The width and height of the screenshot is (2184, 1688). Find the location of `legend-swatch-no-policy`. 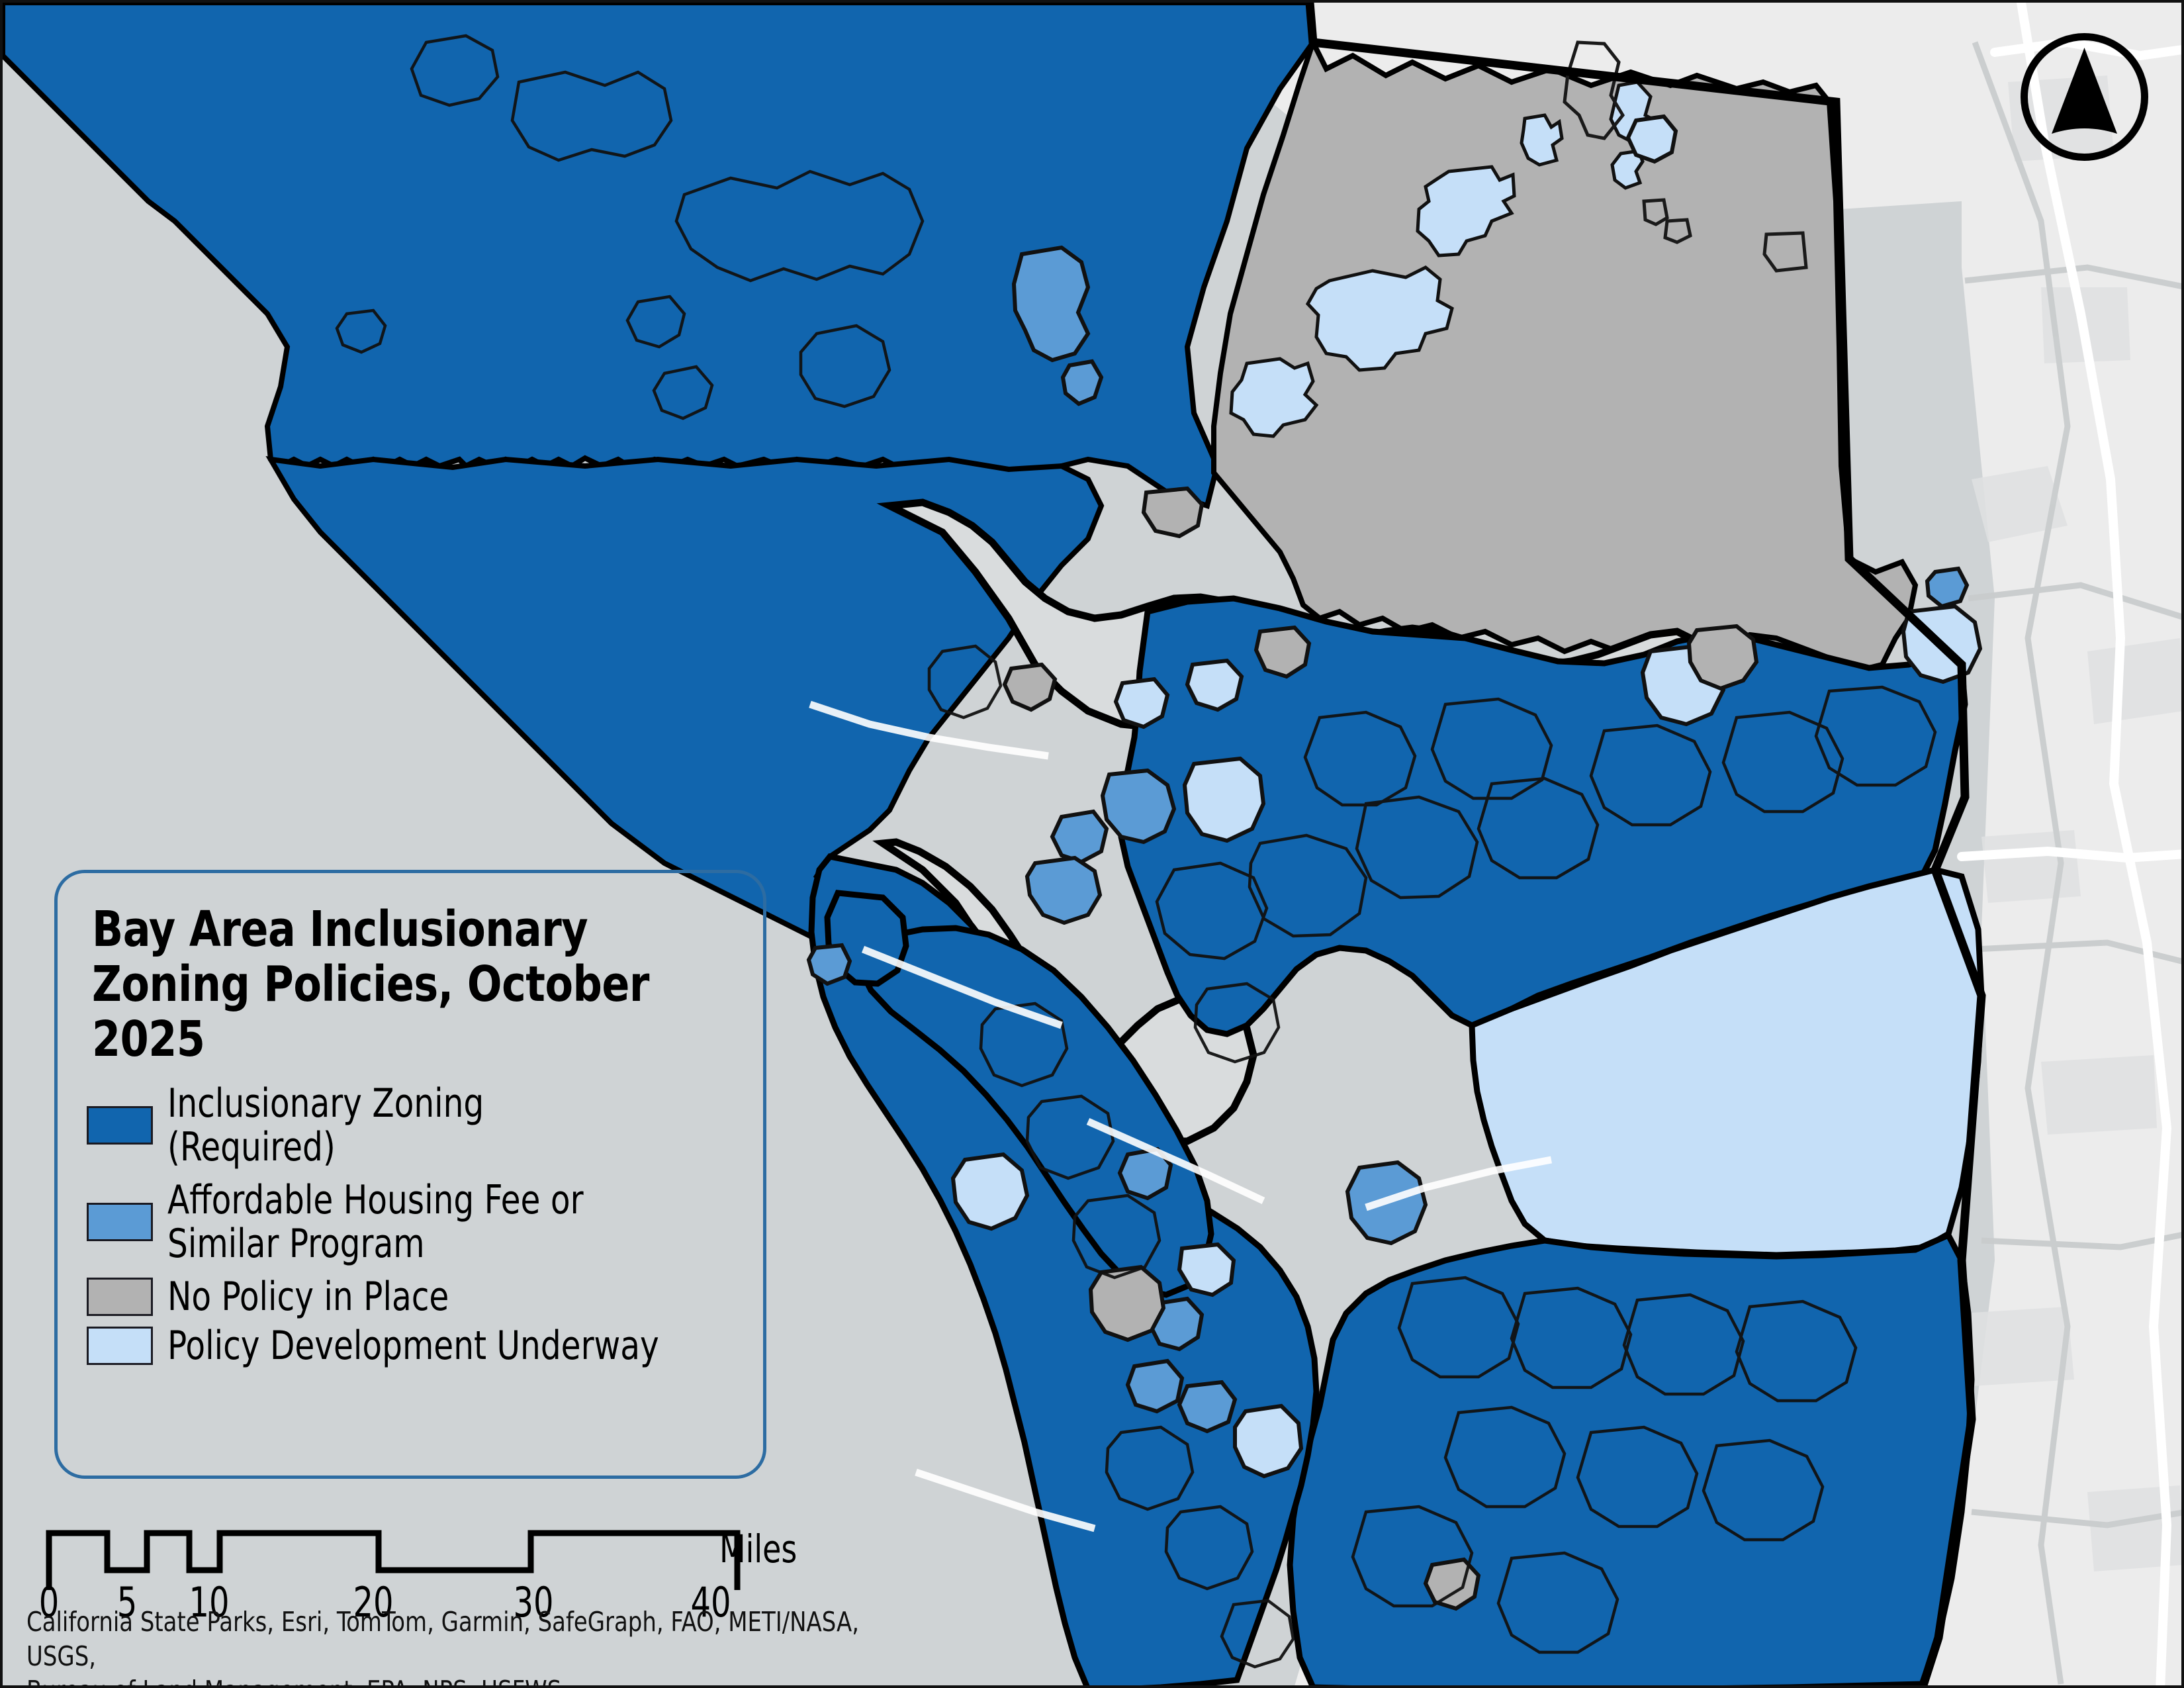

legend-swatch-no-policy is located at coordinates (120, 1296).